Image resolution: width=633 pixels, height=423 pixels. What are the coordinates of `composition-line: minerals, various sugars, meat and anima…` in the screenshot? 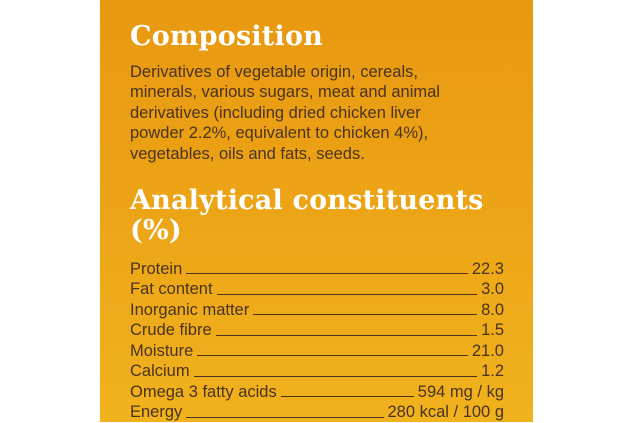 It's located at (285, 92).